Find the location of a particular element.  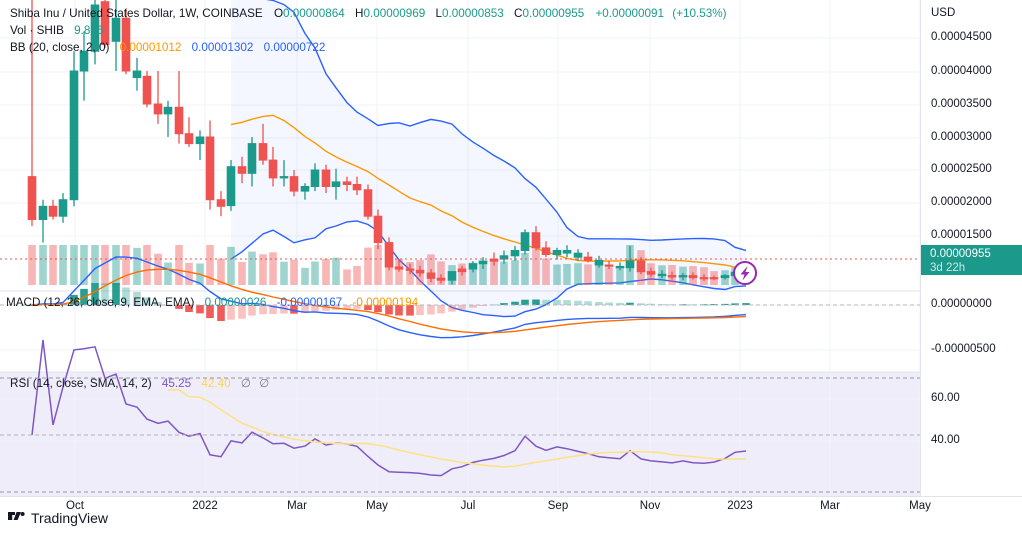

macd-label: MACD (12, 26, close, 9, EMA, EMA) is located at coordinates (100, 302).